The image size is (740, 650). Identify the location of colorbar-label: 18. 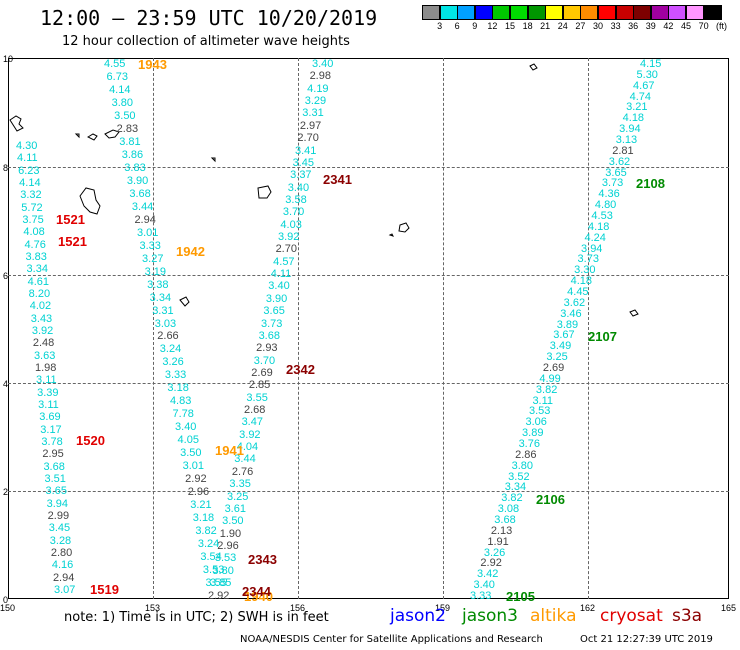
(527, 26).